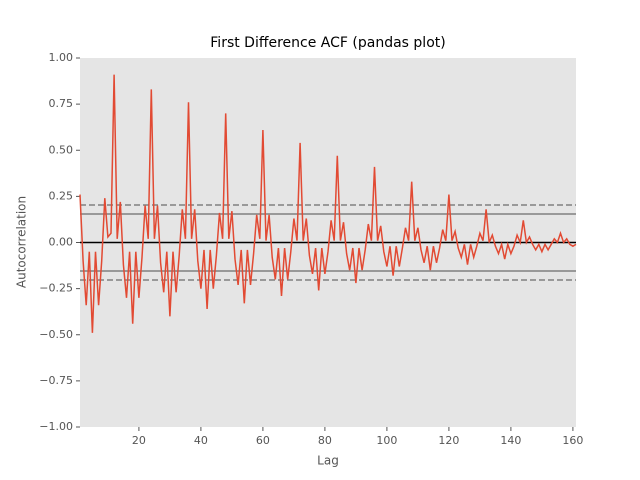 This screenshot has height=480, width=640. What do you see at coordinates (56, 426) in the screenshot?
I see `y-tick-label: −1.00` at bounding box center [56, 426].